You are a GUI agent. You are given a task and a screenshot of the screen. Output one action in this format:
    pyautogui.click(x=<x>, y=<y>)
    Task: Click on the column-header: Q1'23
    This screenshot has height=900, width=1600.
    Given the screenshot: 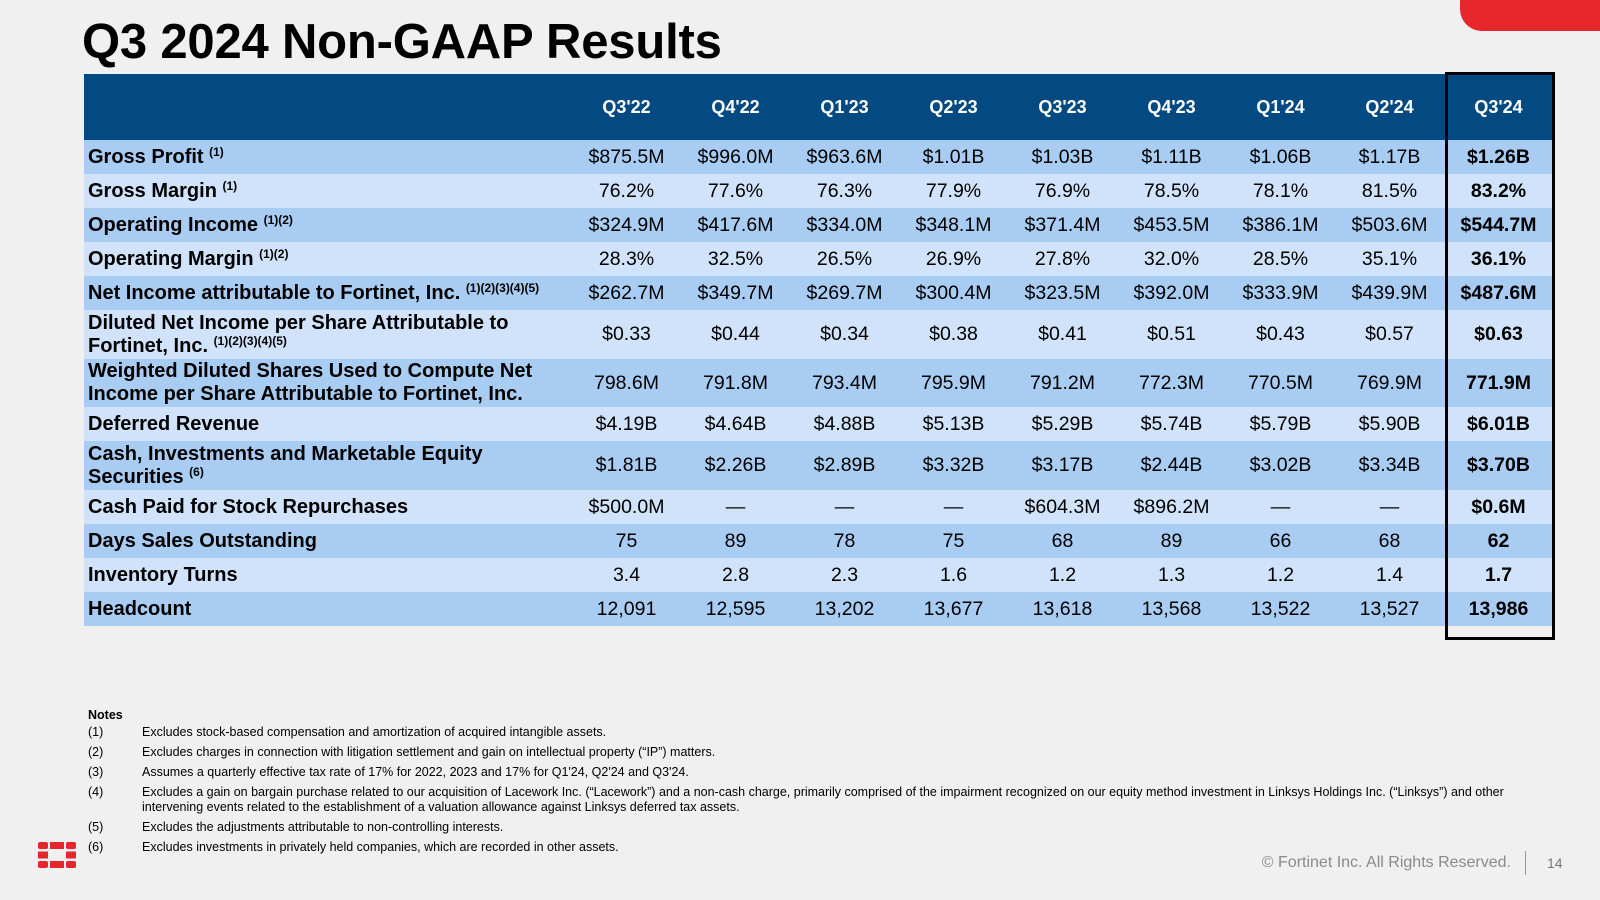 What is the action you would take?
    pyautogui.click(x=844, y=106)
    